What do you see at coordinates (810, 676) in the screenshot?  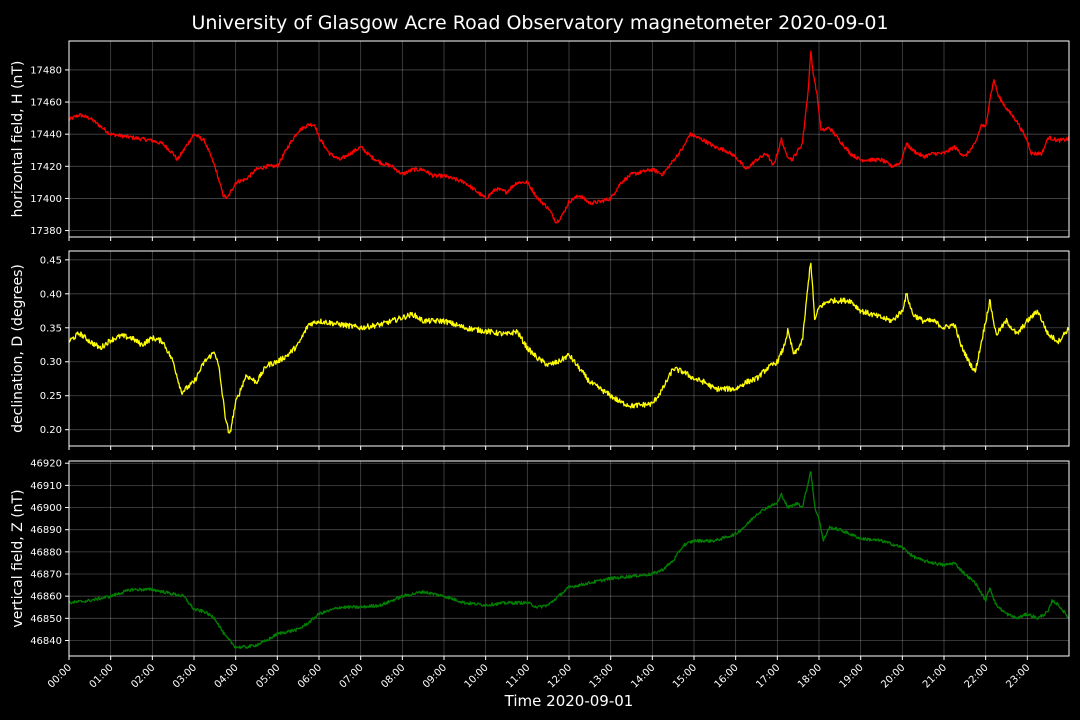 I see `x-tick-label: 18:00` at bounding box center [810, 676].